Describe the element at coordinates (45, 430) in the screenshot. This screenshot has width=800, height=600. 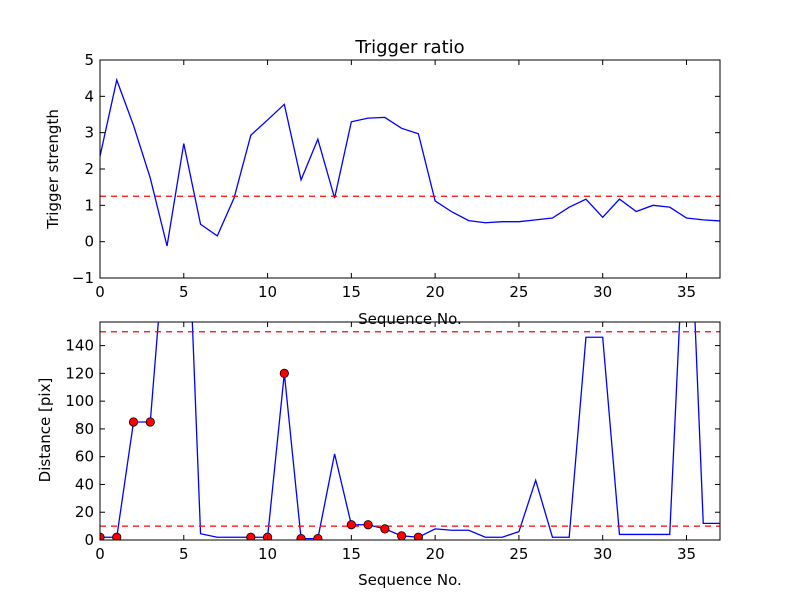
I see `bottom-y-axis-label: Distance [pix]` at that location.